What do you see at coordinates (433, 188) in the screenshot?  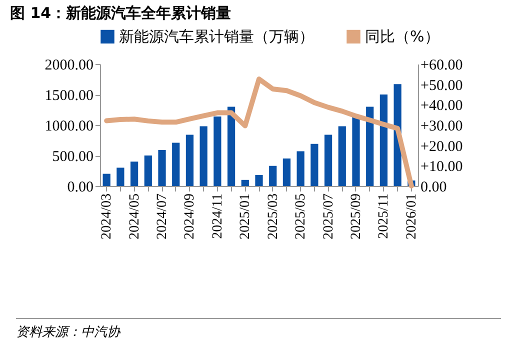 I see `y2-tick-label: 0.00` at bounding box center [433, 188].